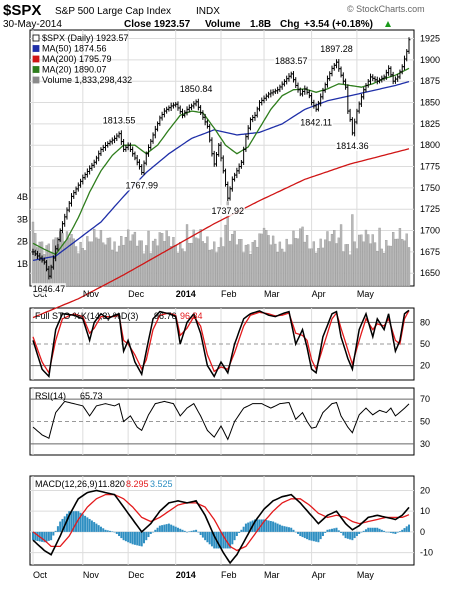  I want to click on y-tick-label-rsi: 30, so click(425, 444).